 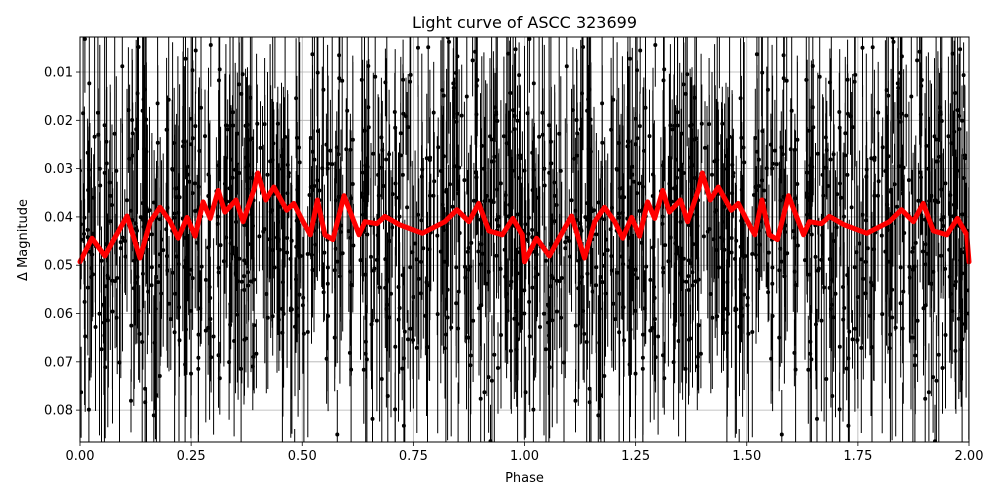 What do you see at coordinates (62, 242) in the screenshot?
I see `y-axis-ticks: 0.01 0.02 0.03 0.04 0.05 0.06 0.07 0.08` at bounding box center [62, 242].